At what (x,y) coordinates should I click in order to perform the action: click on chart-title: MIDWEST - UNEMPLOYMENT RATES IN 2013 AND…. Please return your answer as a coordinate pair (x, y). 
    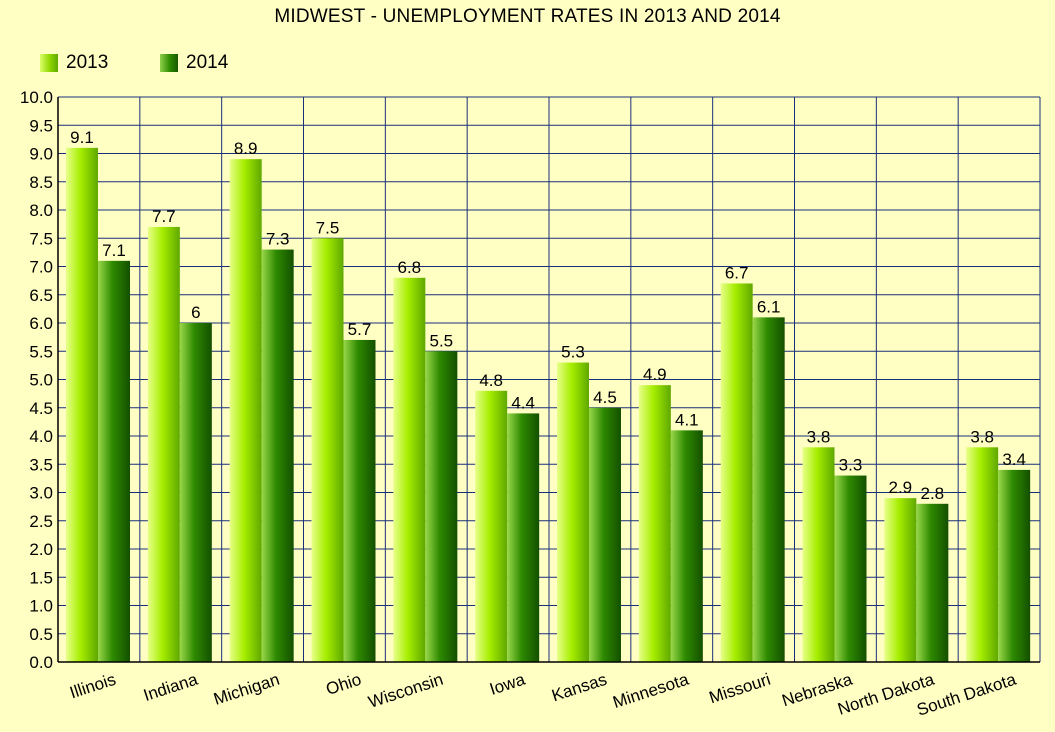
    Looking at the image, I should click on (527, 16).